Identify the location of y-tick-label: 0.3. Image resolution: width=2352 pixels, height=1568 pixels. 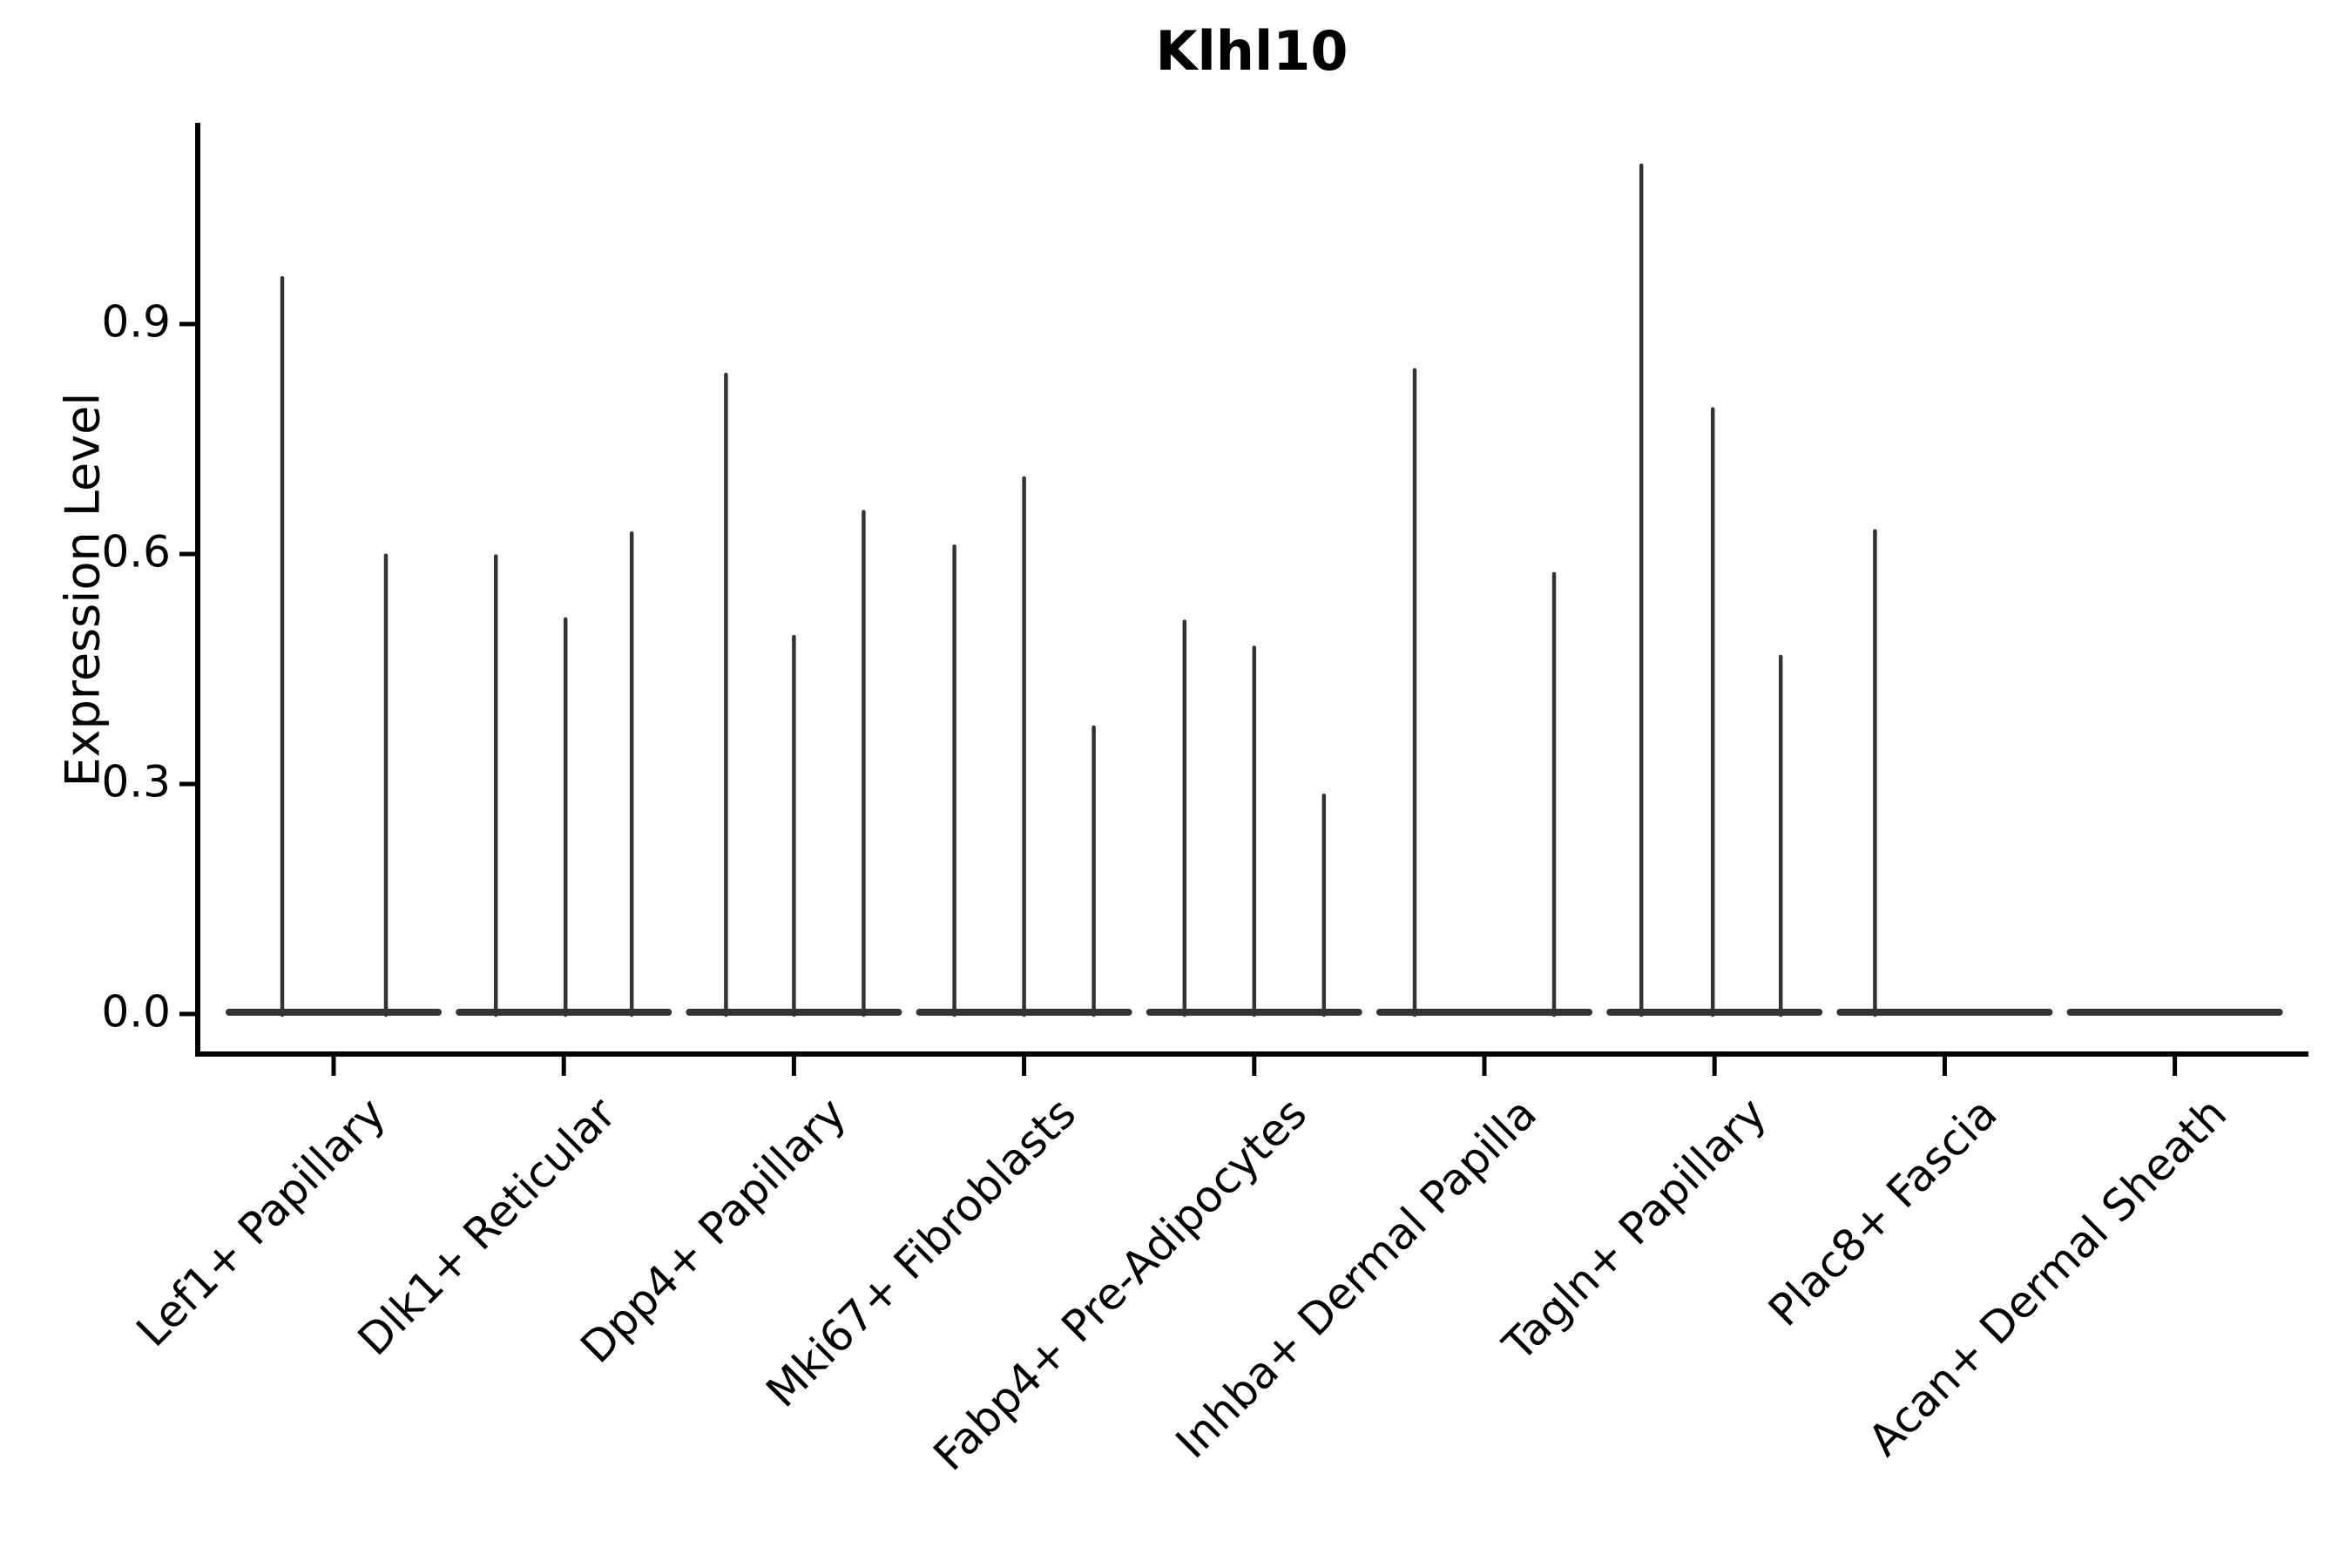
(136, 782).